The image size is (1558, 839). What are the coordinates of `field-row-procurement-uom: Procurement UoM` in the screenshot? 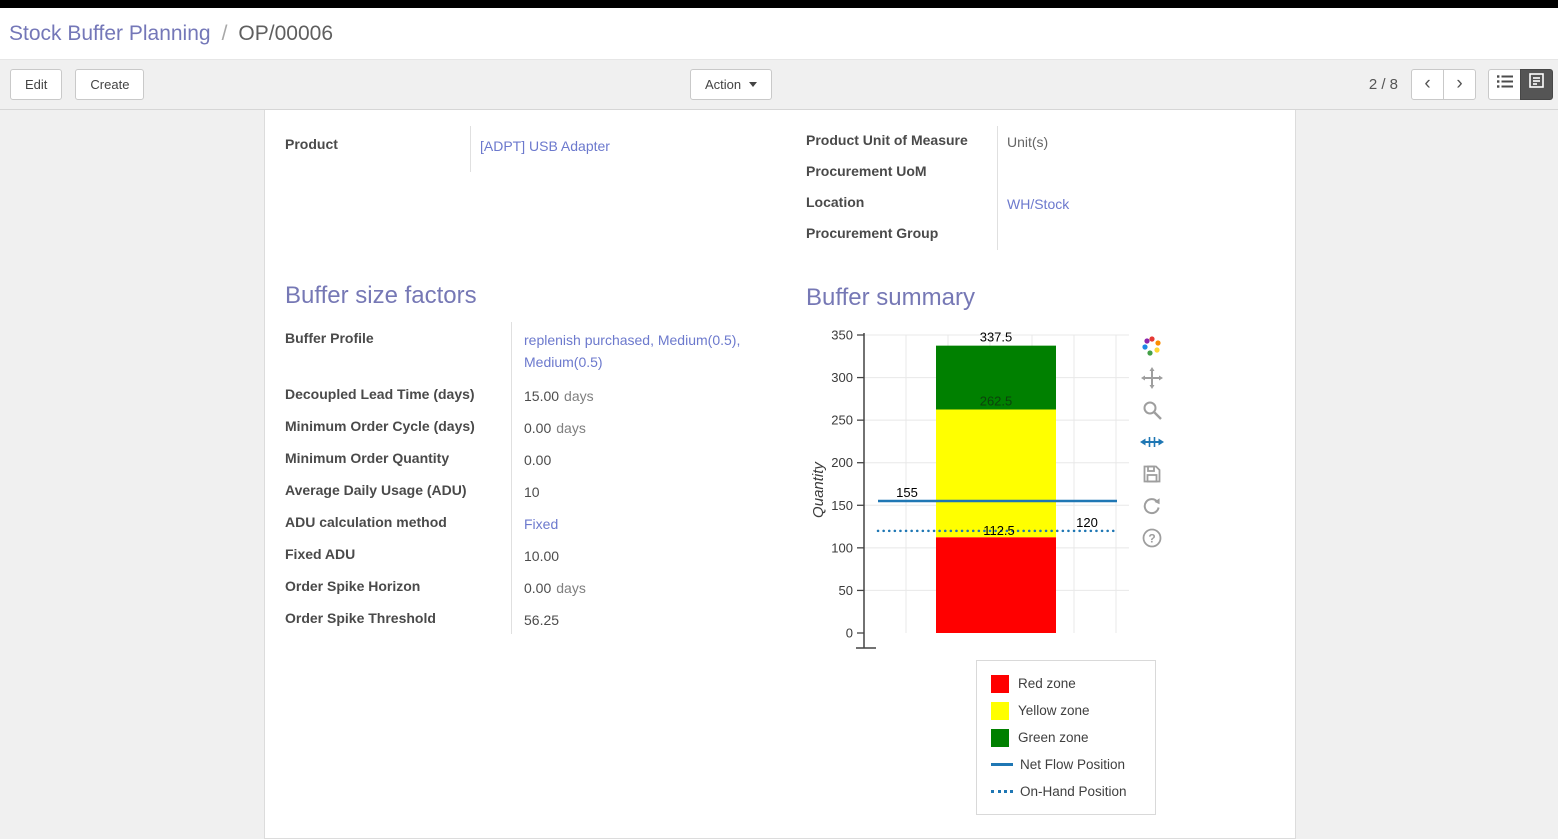 It's located at (1042, 172).